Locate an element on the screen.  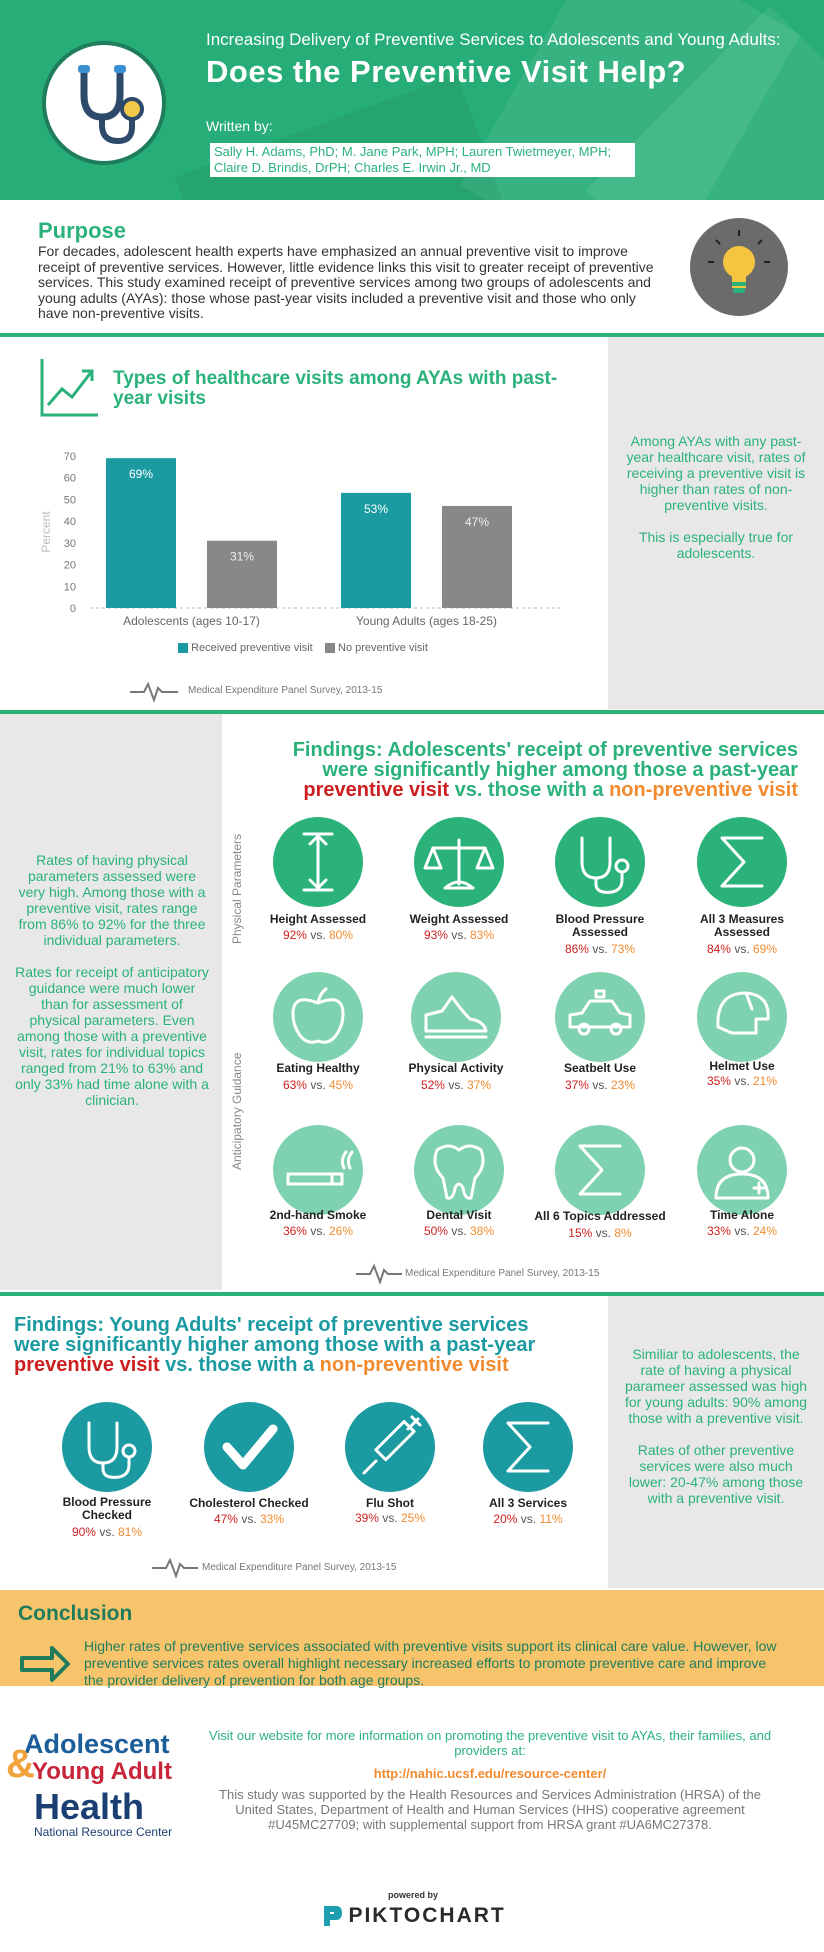
finding-label: 2nd-hand Smoke is located at coordinates (318, 1215).